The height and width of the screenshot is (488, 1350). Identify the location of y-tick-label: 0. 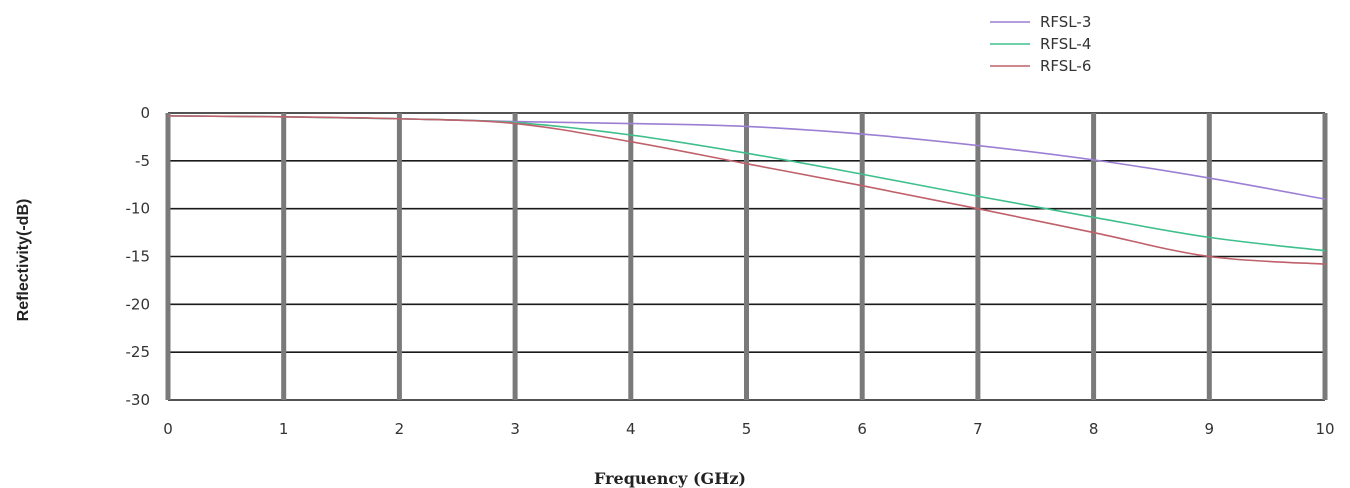
(145, 113).